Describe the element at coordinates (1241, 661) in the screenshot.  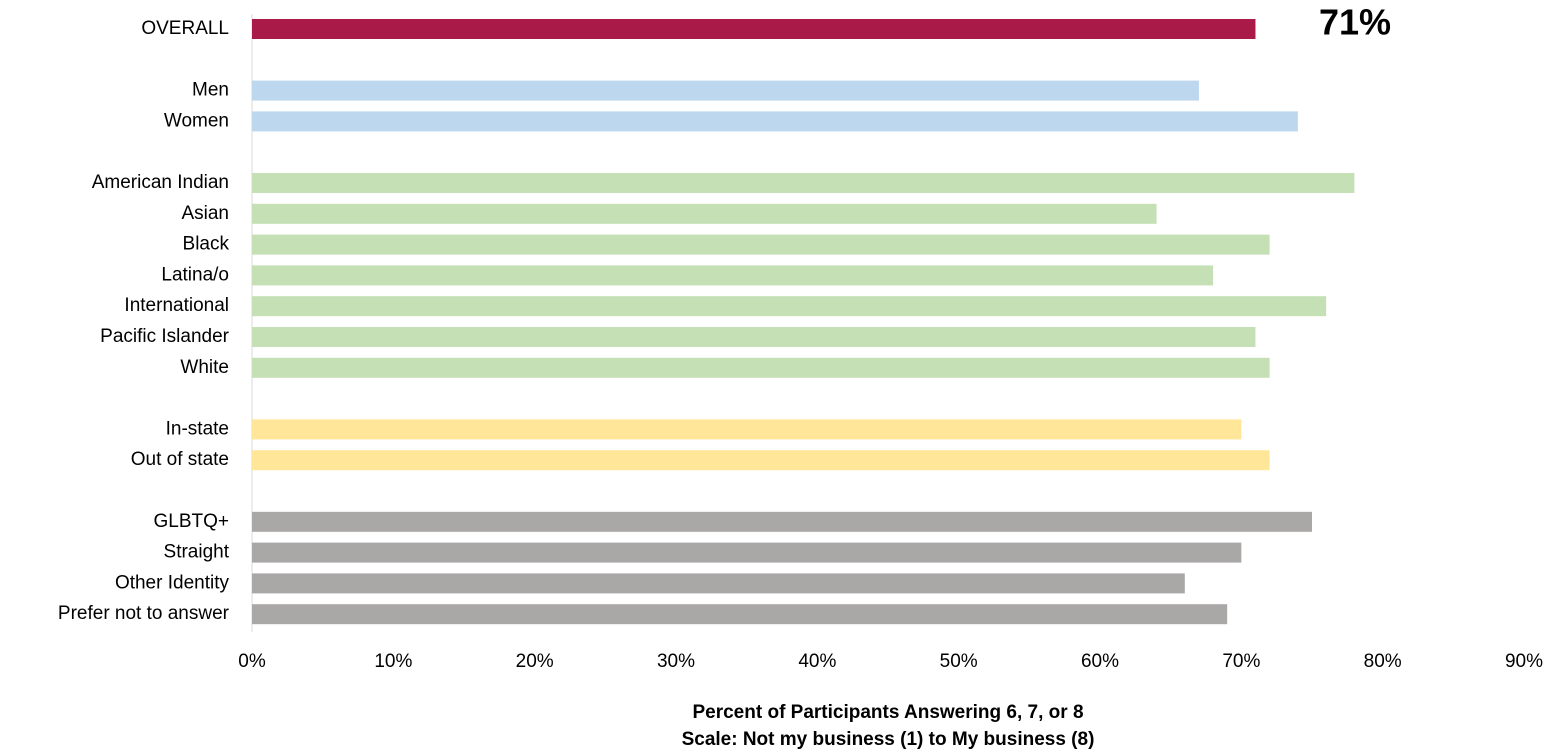
I see `x-tick-label: 70%` at that location.